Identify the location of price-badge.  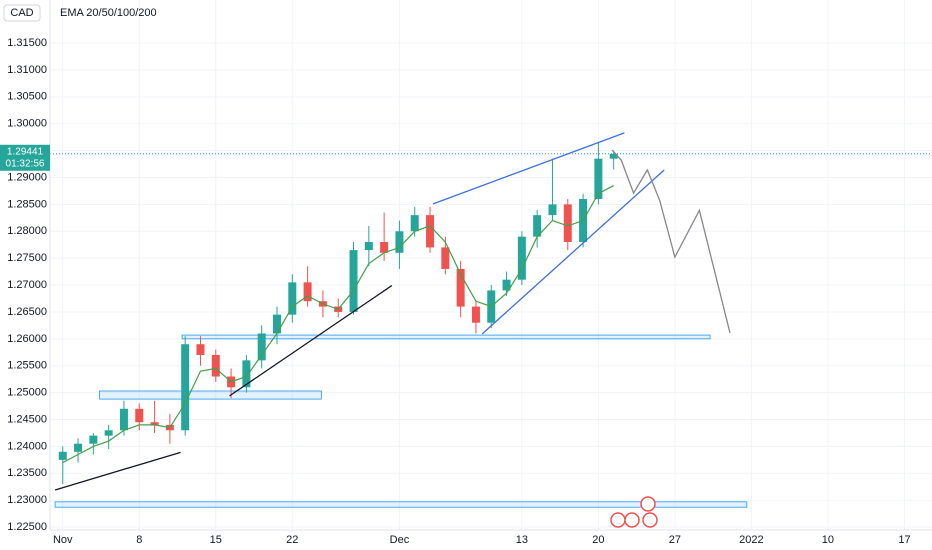
(25, 157).